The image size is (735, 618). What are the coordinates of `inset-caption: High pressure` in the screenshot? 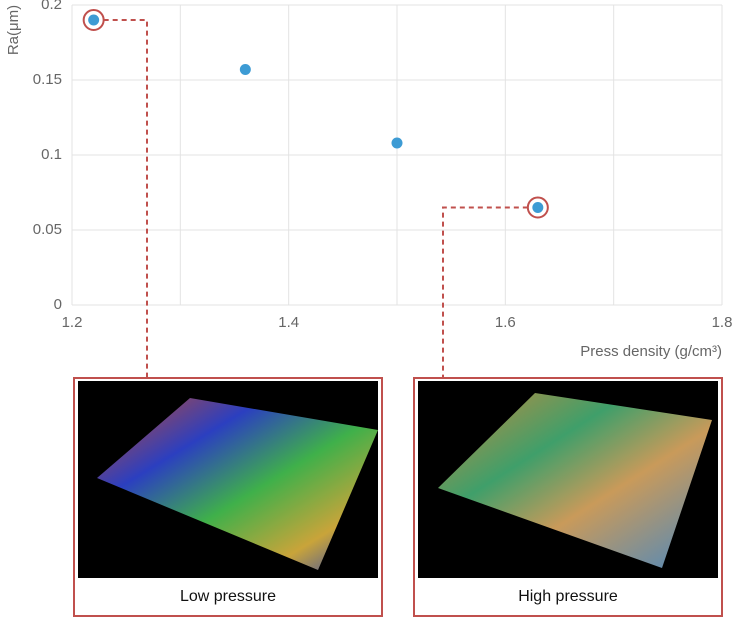 It's located at (568, 596).